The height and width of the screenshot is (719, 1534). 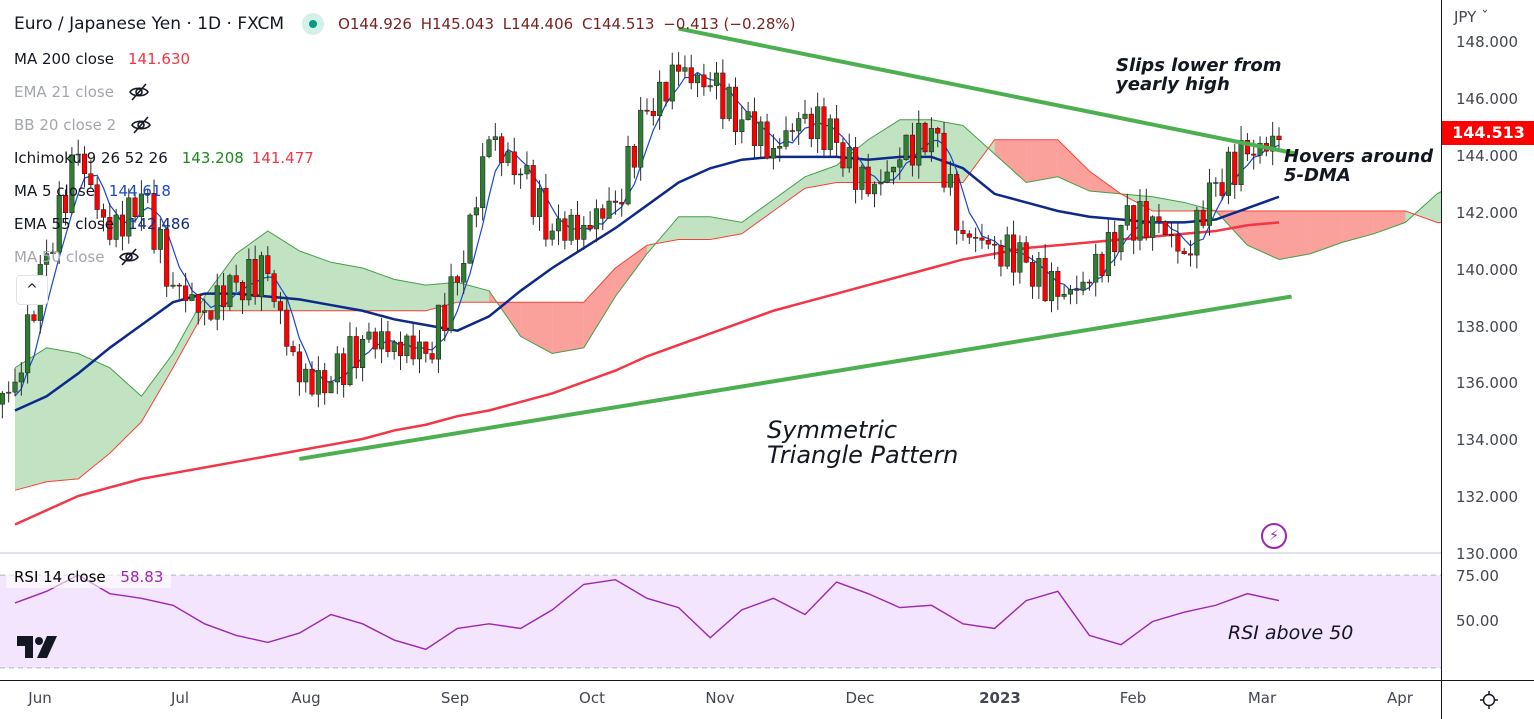 I want to click on indicator-label: MA 200 close, so click(x=64, y=58).